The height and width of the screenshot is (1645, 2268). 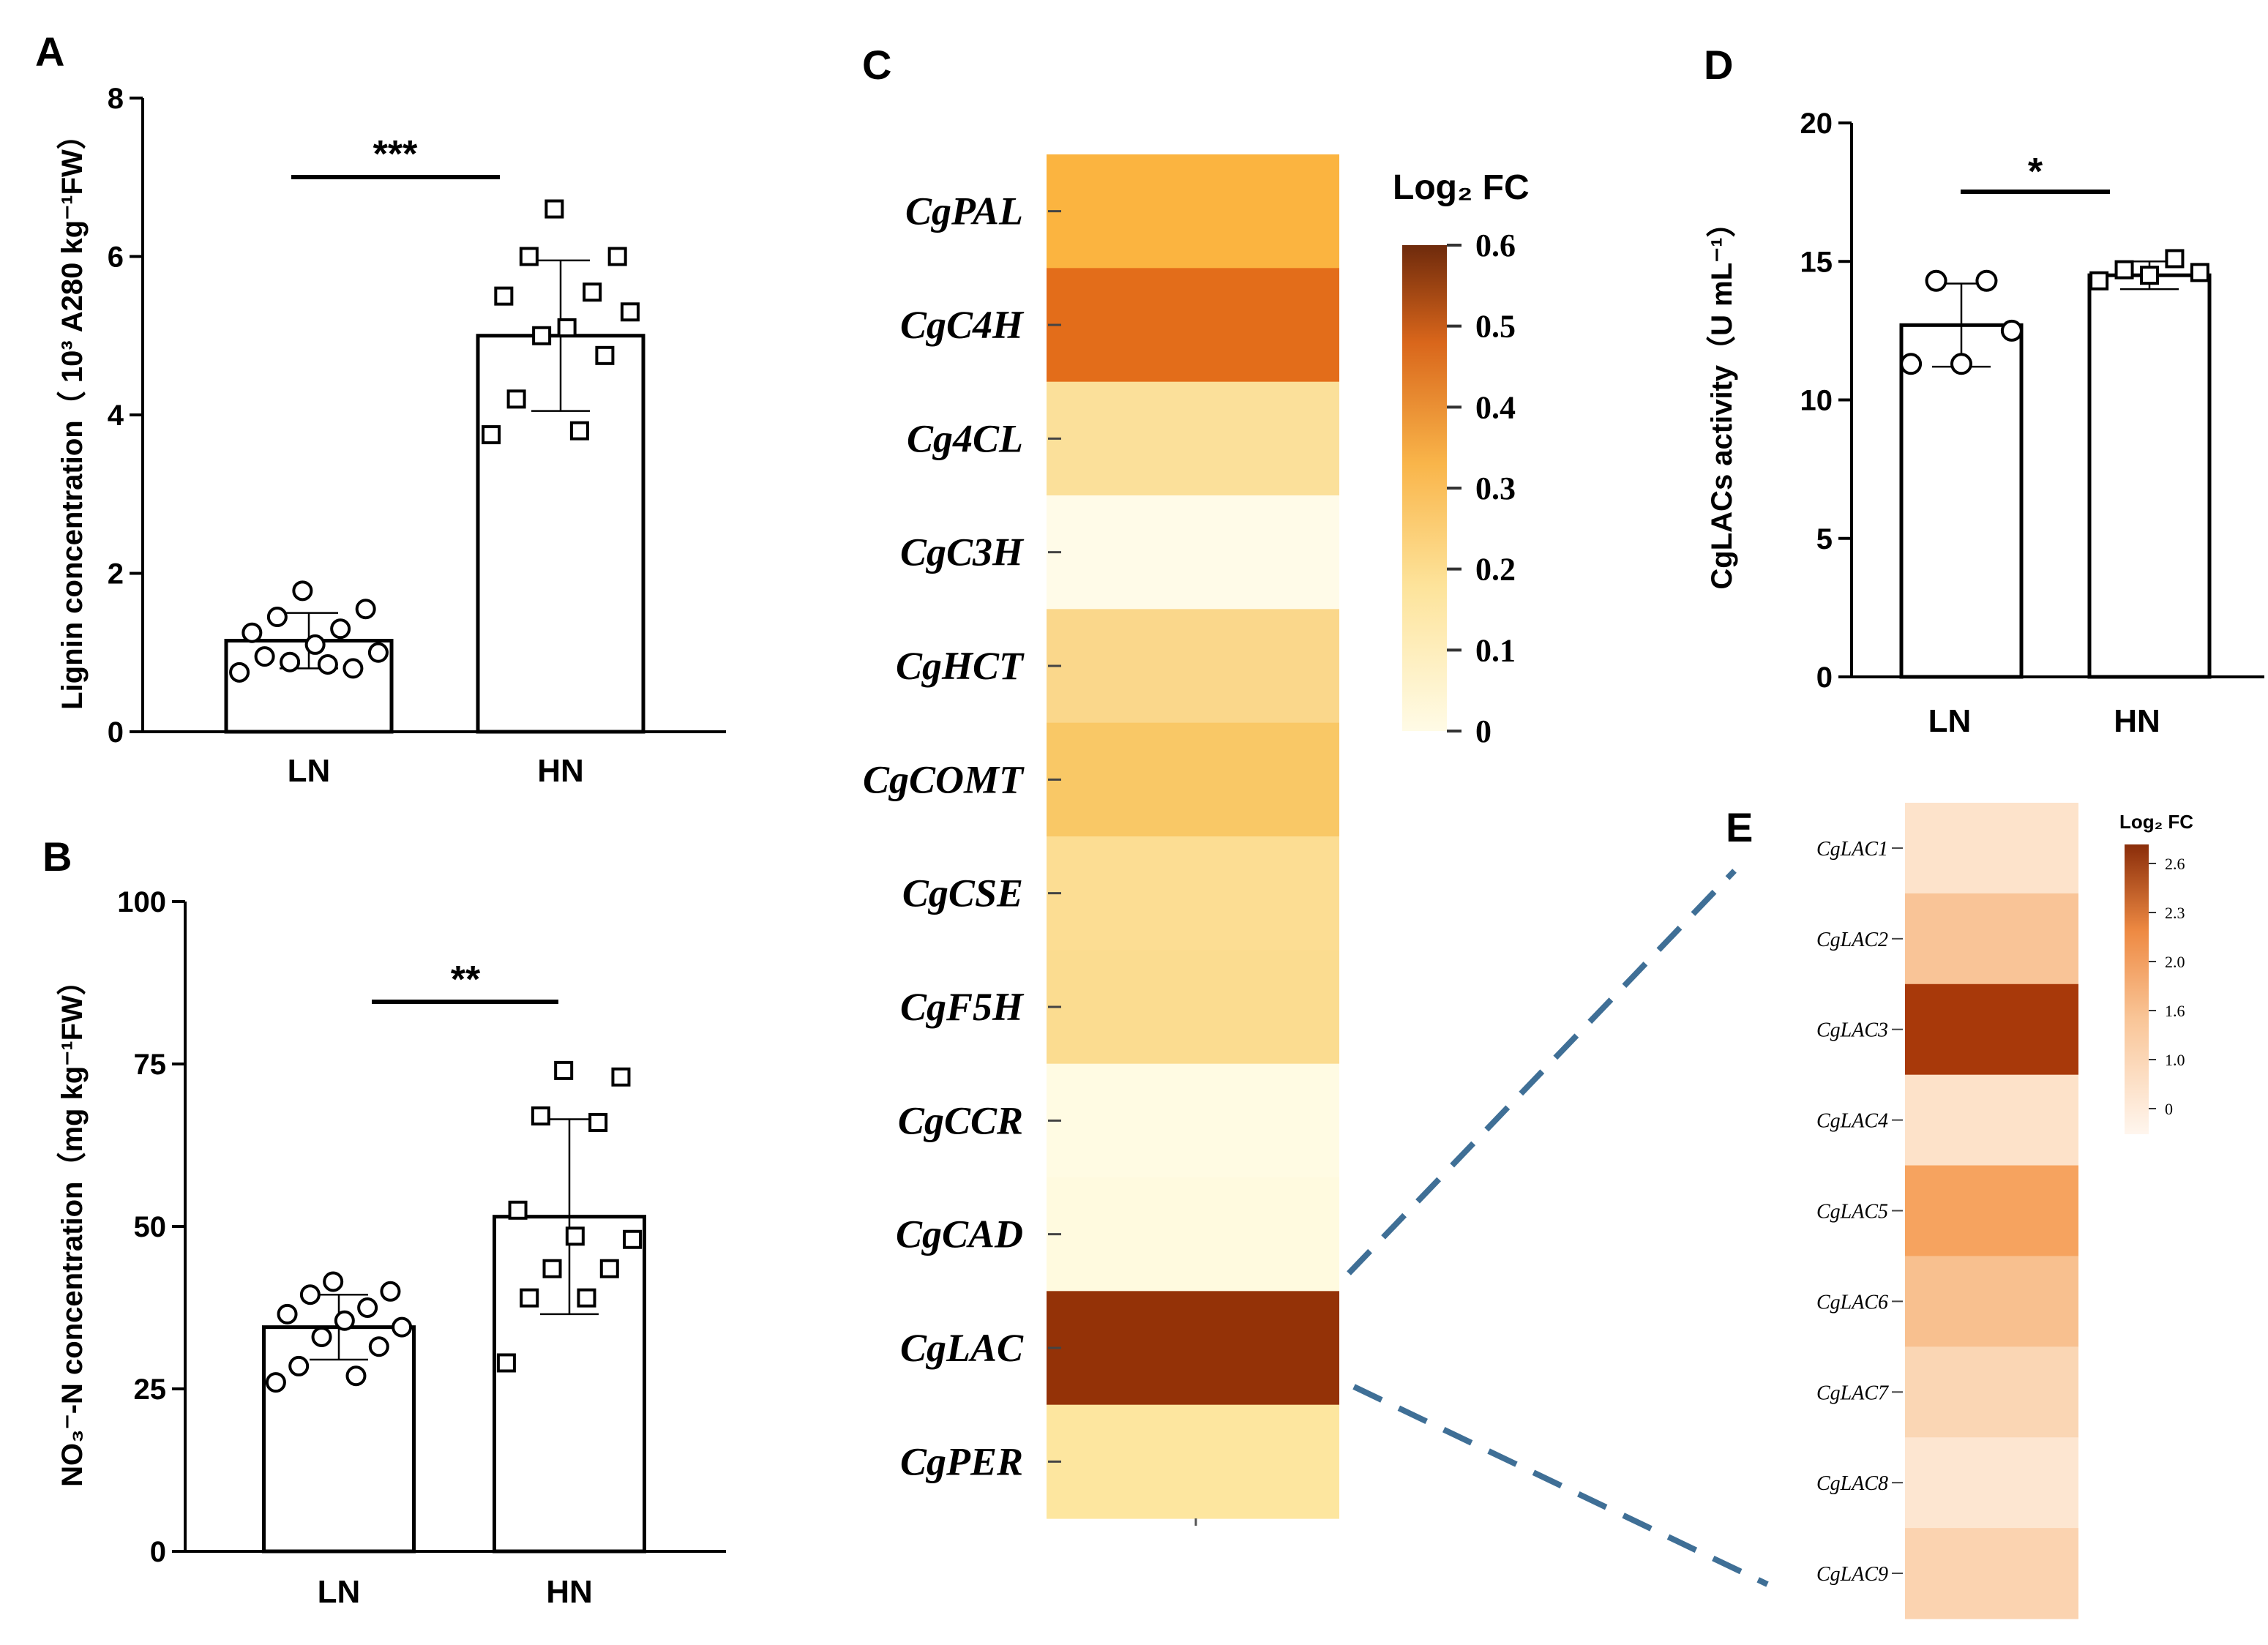 I want to click on heatmap-cell-cglac, so click(x=1193, y=1348).